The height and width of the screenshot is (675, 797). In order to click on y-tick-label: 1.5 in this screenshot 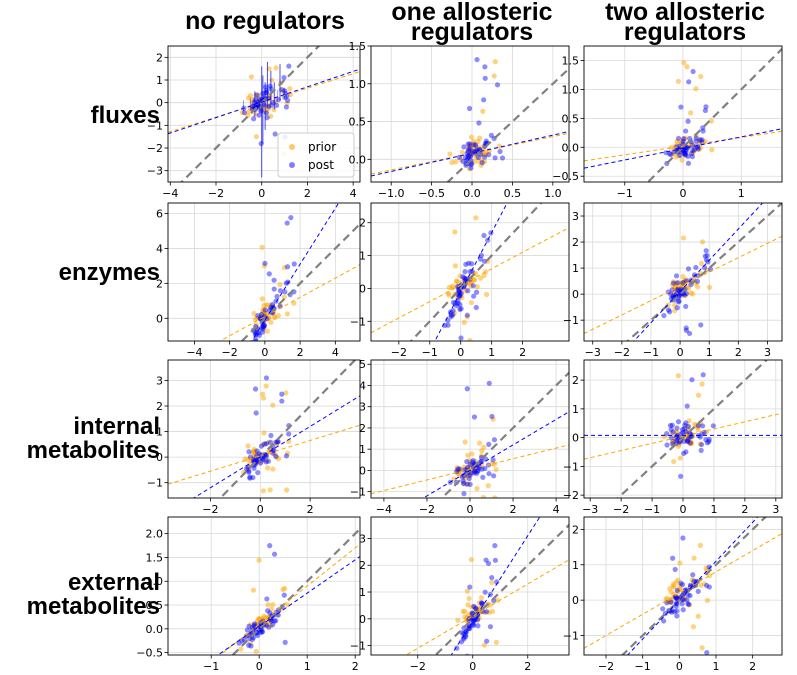, I will do `click(358, 46)`.